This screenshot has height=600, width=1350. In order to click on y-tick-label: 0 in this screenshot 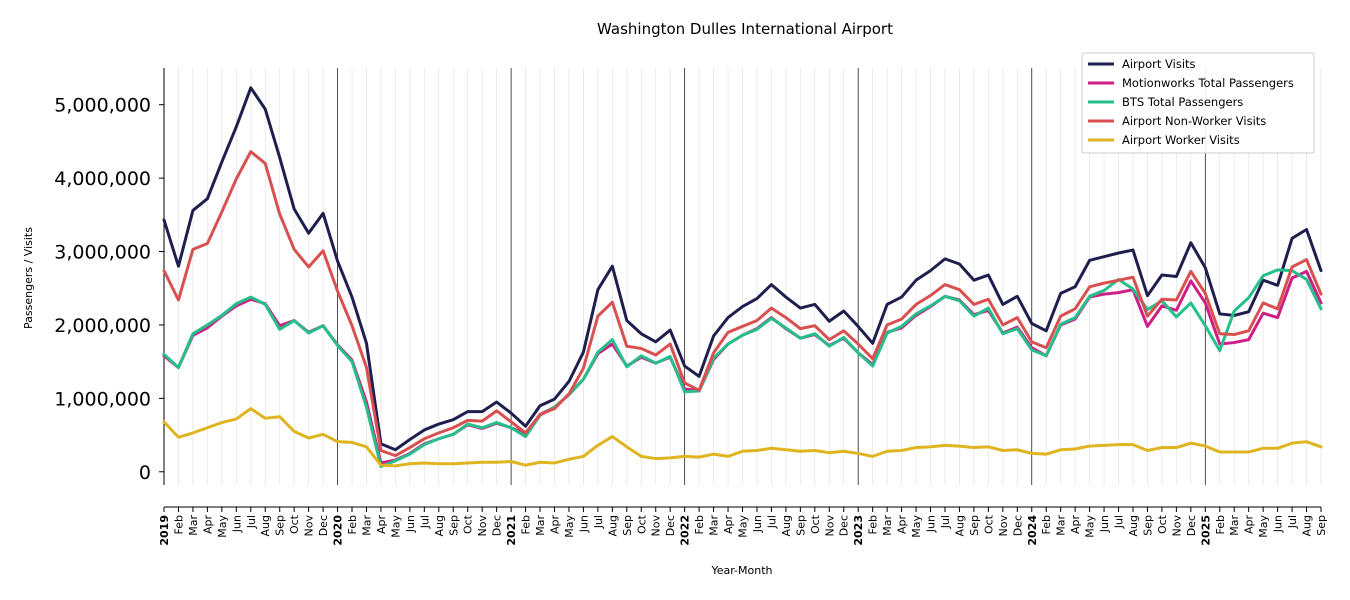, I will do `click(145, 473)`.